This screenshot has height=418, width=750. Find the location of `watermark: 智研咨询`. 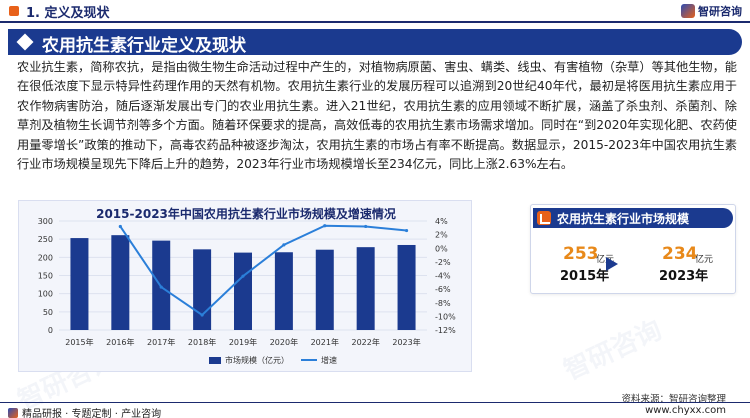

watermark: 智研咨询 is located at coordinates (613, 351).